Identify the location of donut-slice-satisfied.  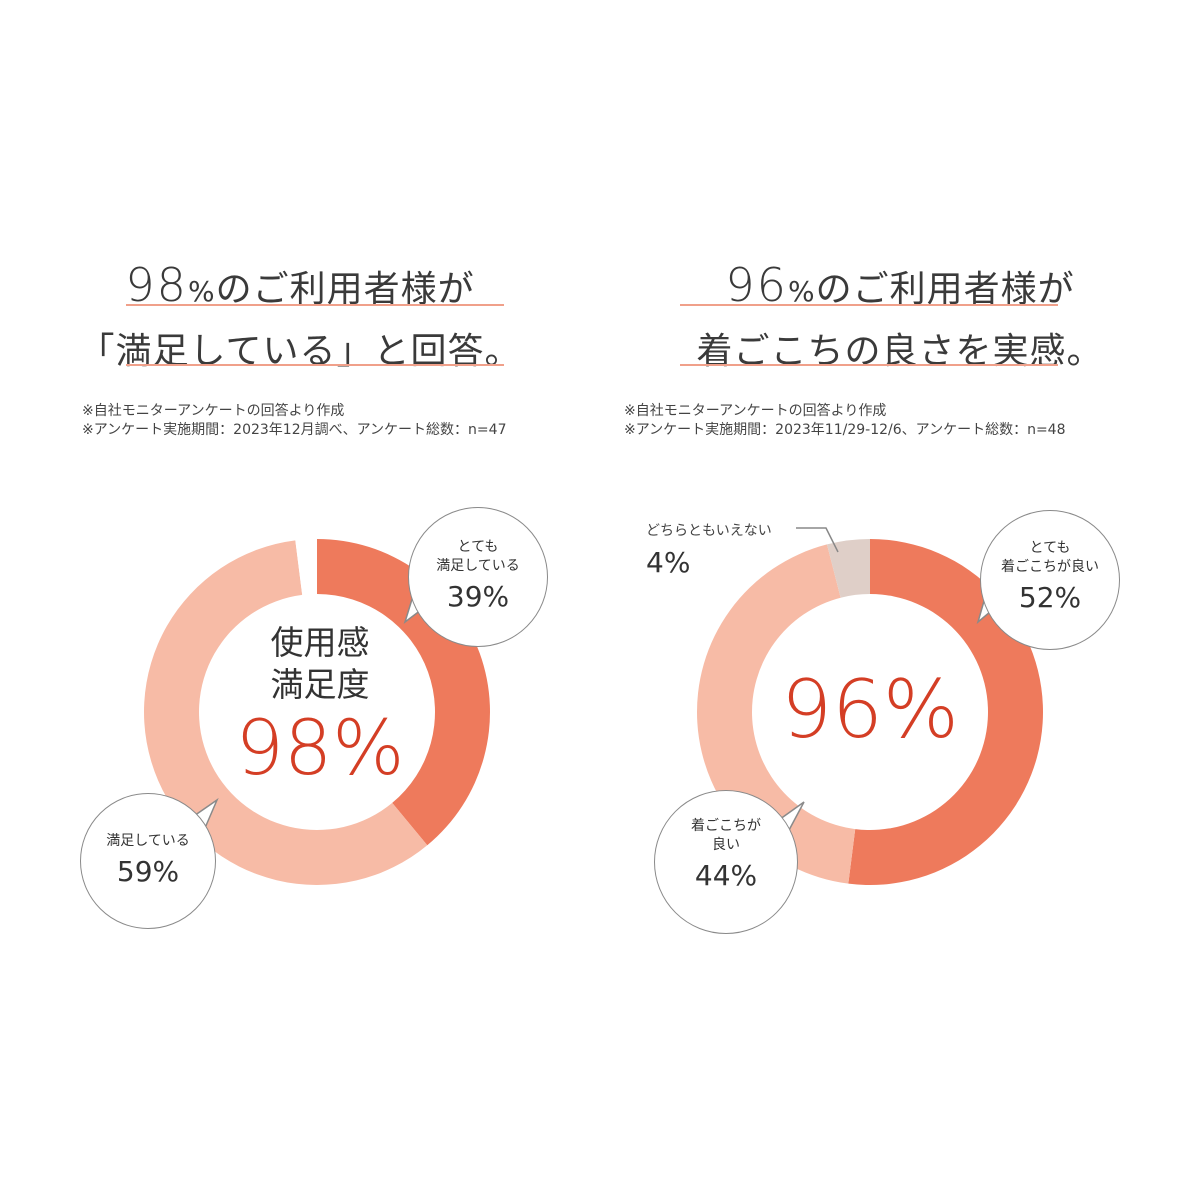
(285, 712).